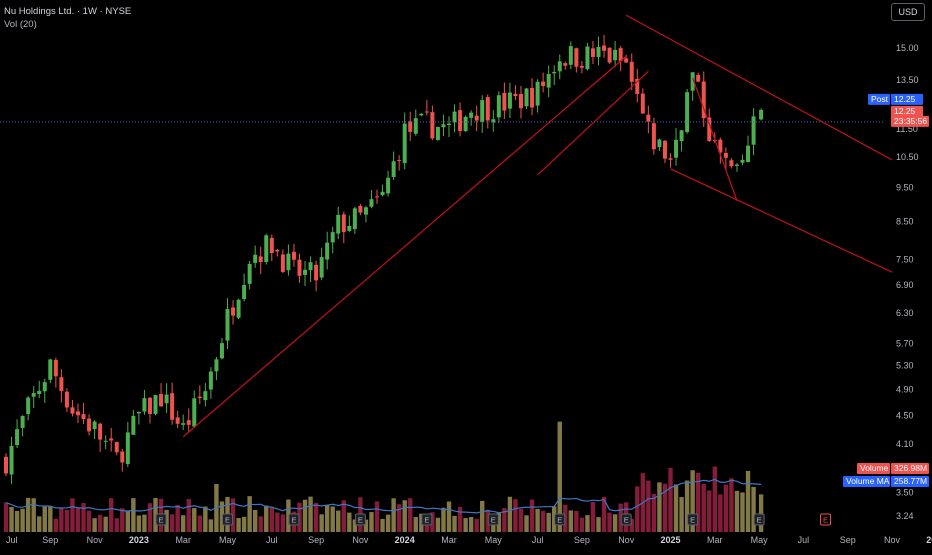 Image resolution: width=932 pixels, height=555 pixels. I want to click on volume-value-bg, so click(910, 468).